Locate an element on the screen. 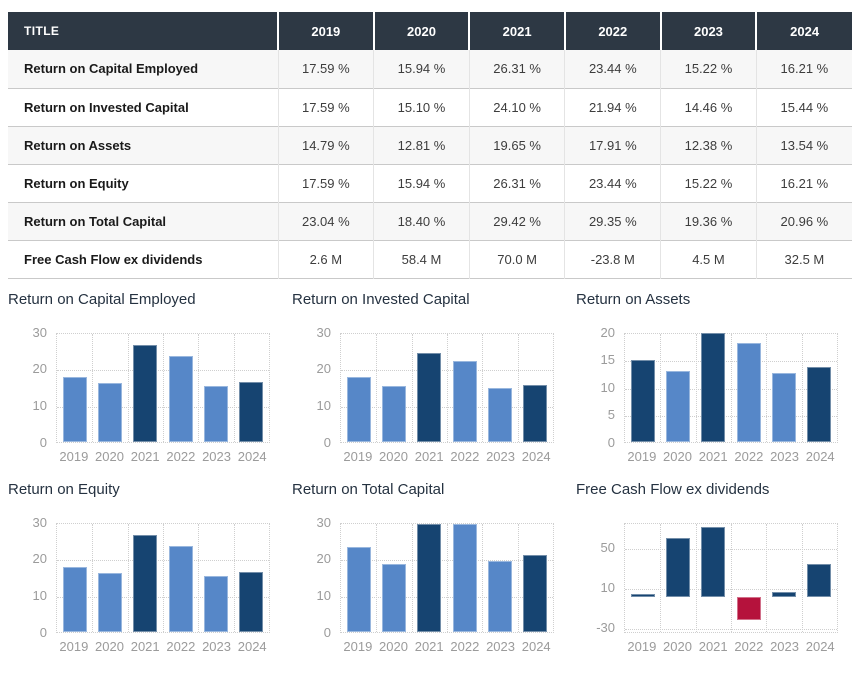 This screenshot has width=852, height=681. table-header-title: TITLE is located at coordinates (143, 31).